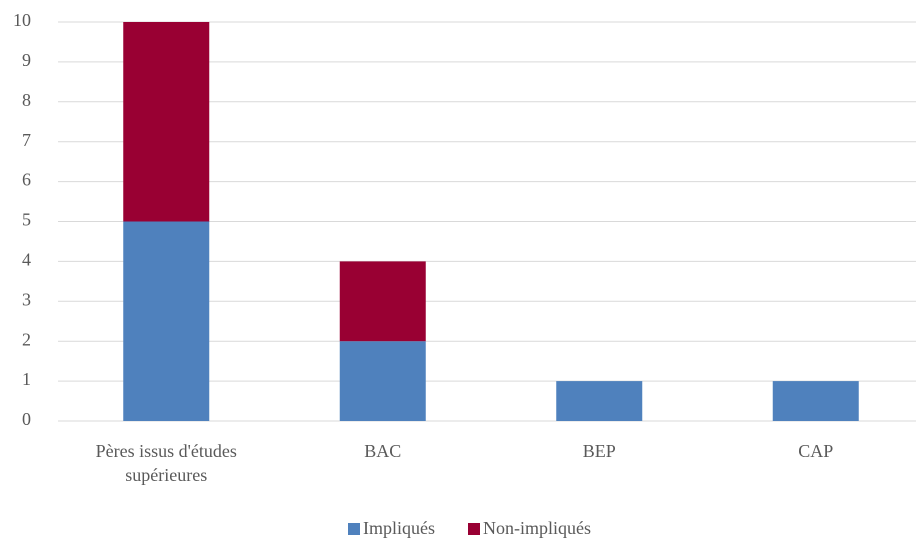  What do you see at coordinates (22, 20) in the screenshot?
I see `y-tick-label: 10` at bounding box center [22, 20].